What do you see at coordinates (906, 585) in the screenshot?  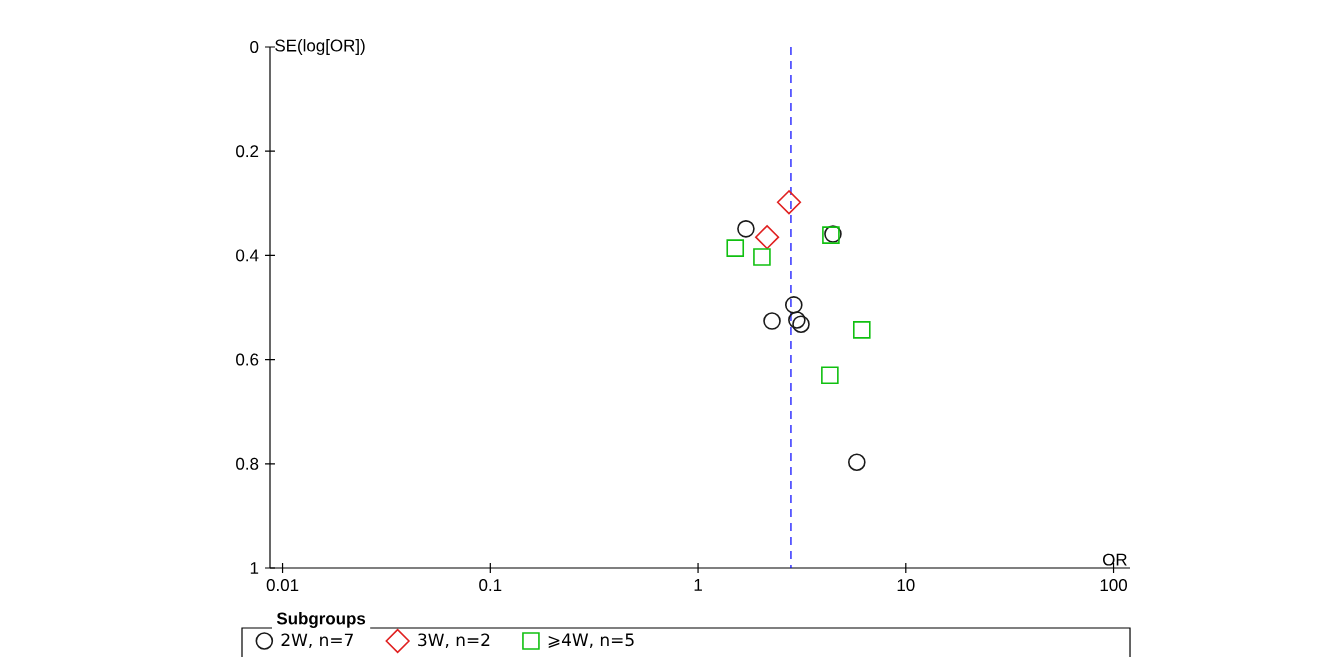 I see `x-tick-label: 10` at bounding box center [906, 585].